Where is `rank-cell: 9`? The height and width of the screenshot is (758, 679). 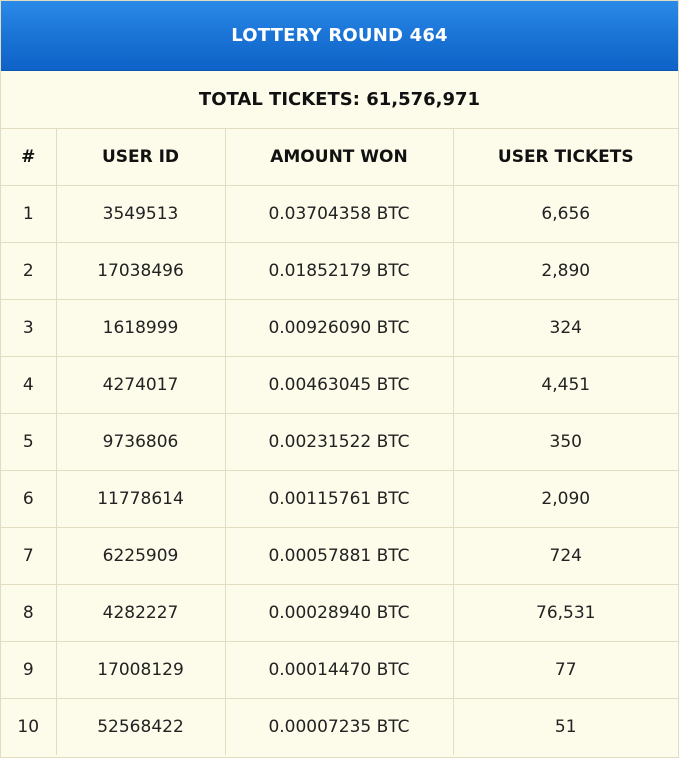
rank-cell: 9 is located at coordinates (29, 670).